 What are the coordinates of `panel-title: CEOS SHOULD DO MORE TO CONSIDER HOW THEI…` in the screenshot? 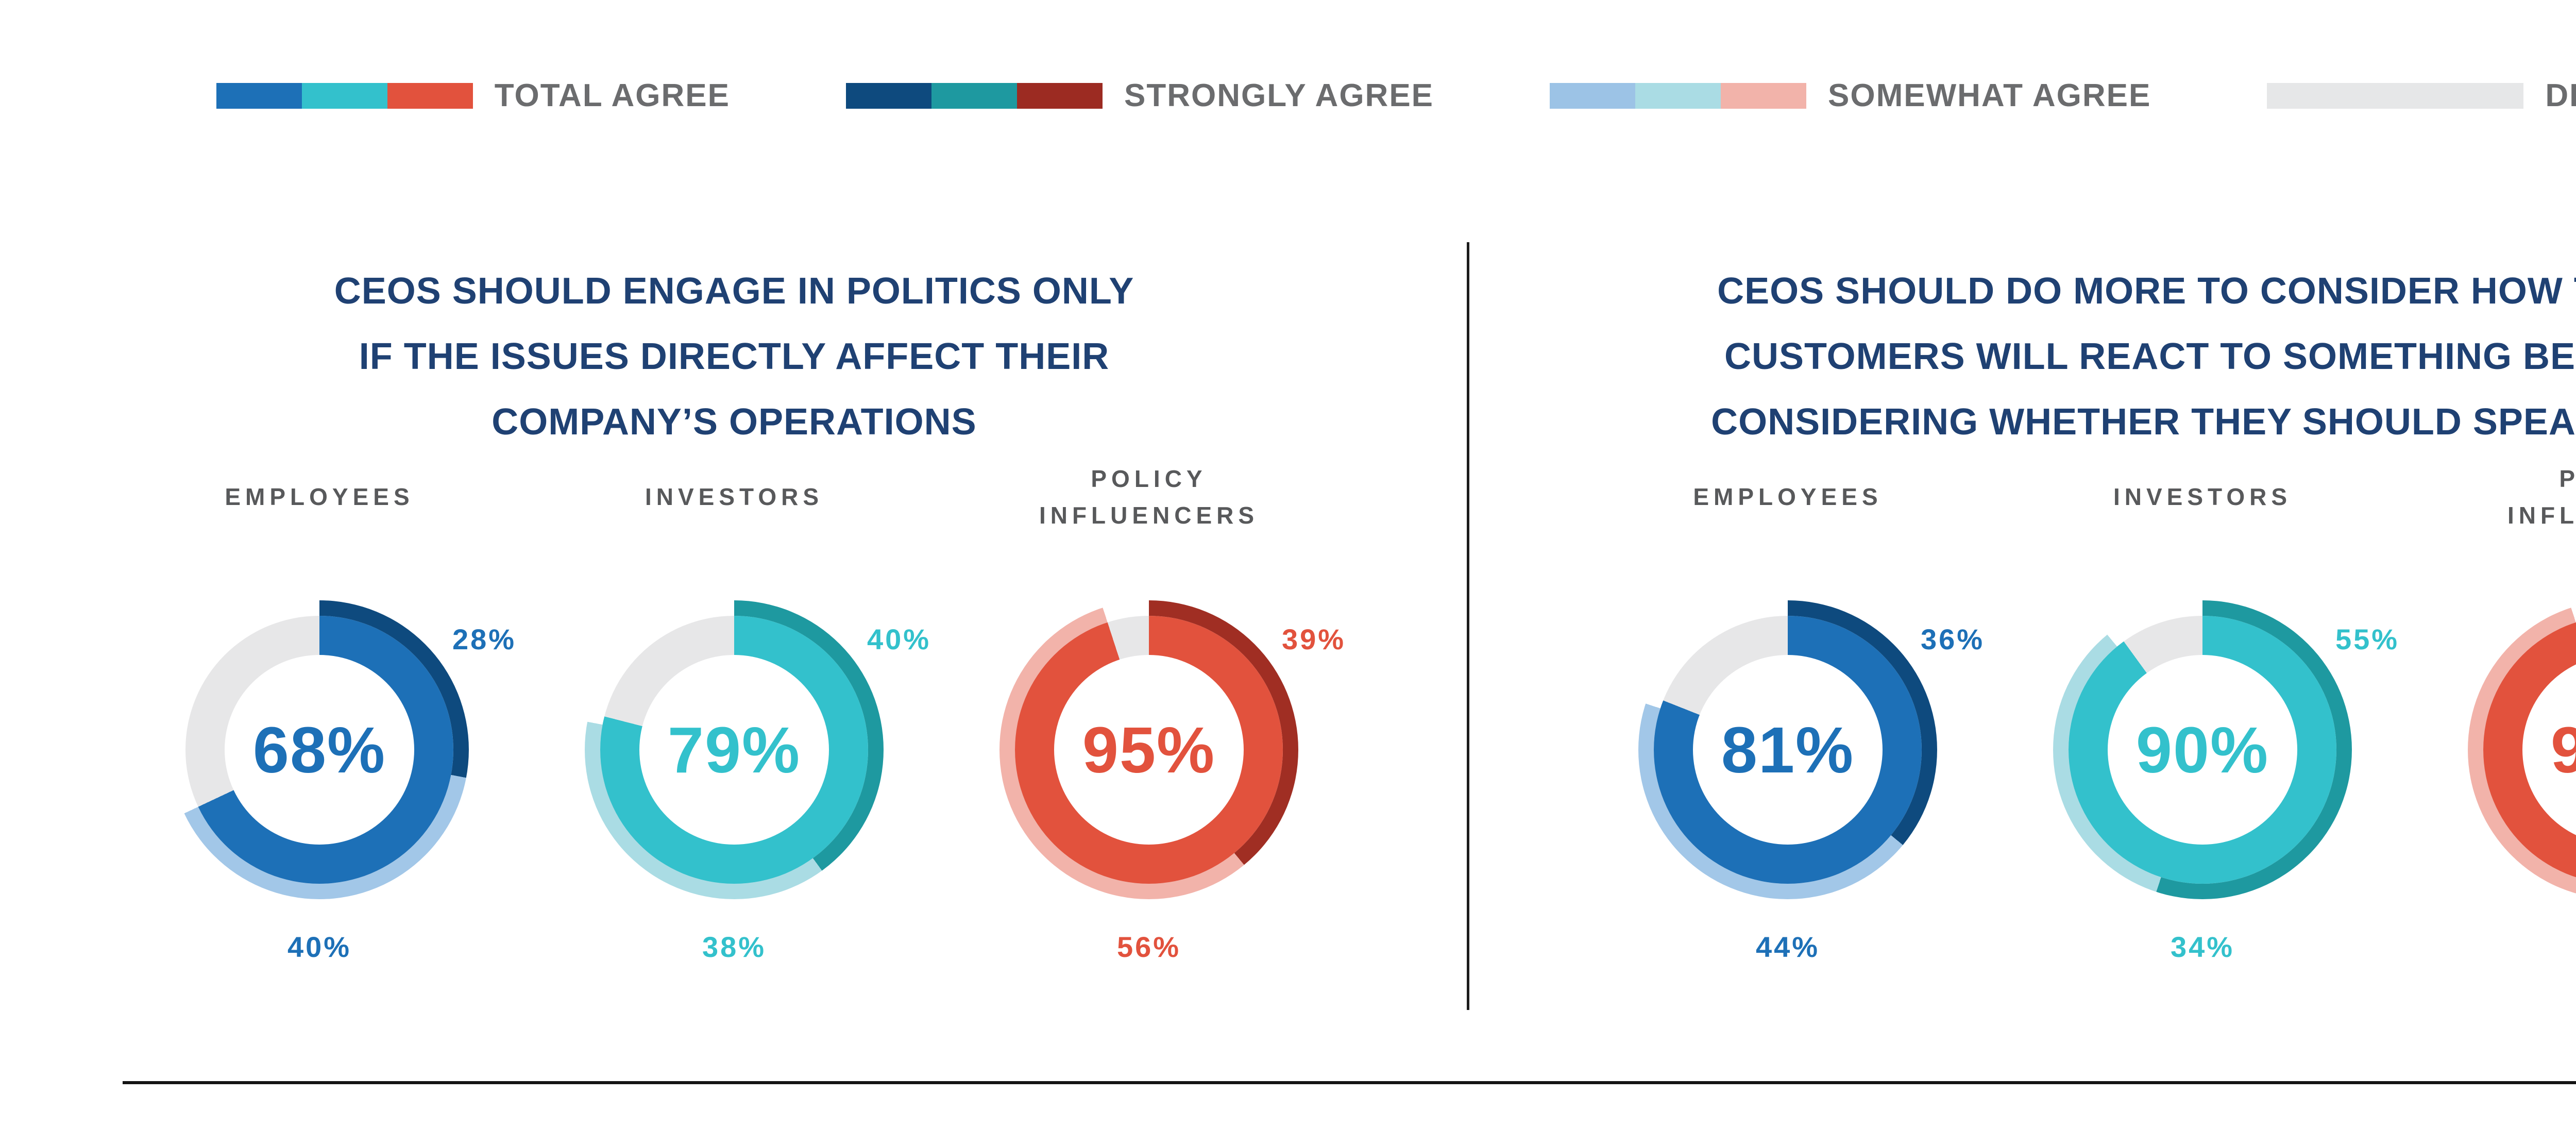 It's located at (2143, 357).